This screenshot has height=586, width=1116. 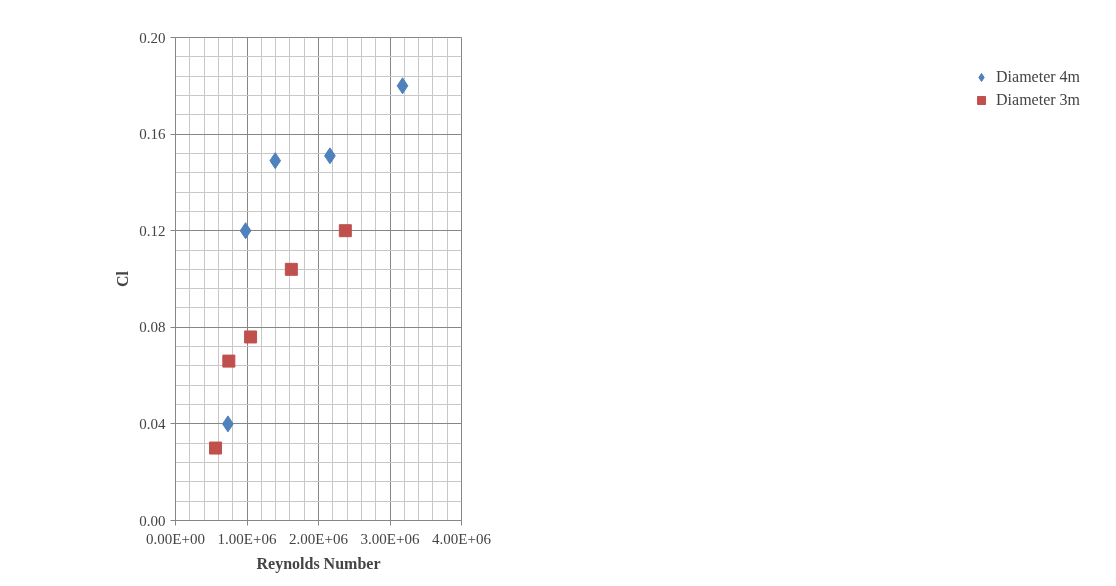 What do you see at coordinates (152, 134) in the screenshot?
I see `y-tick-label: 0.16` at bounding box center [152, 134].